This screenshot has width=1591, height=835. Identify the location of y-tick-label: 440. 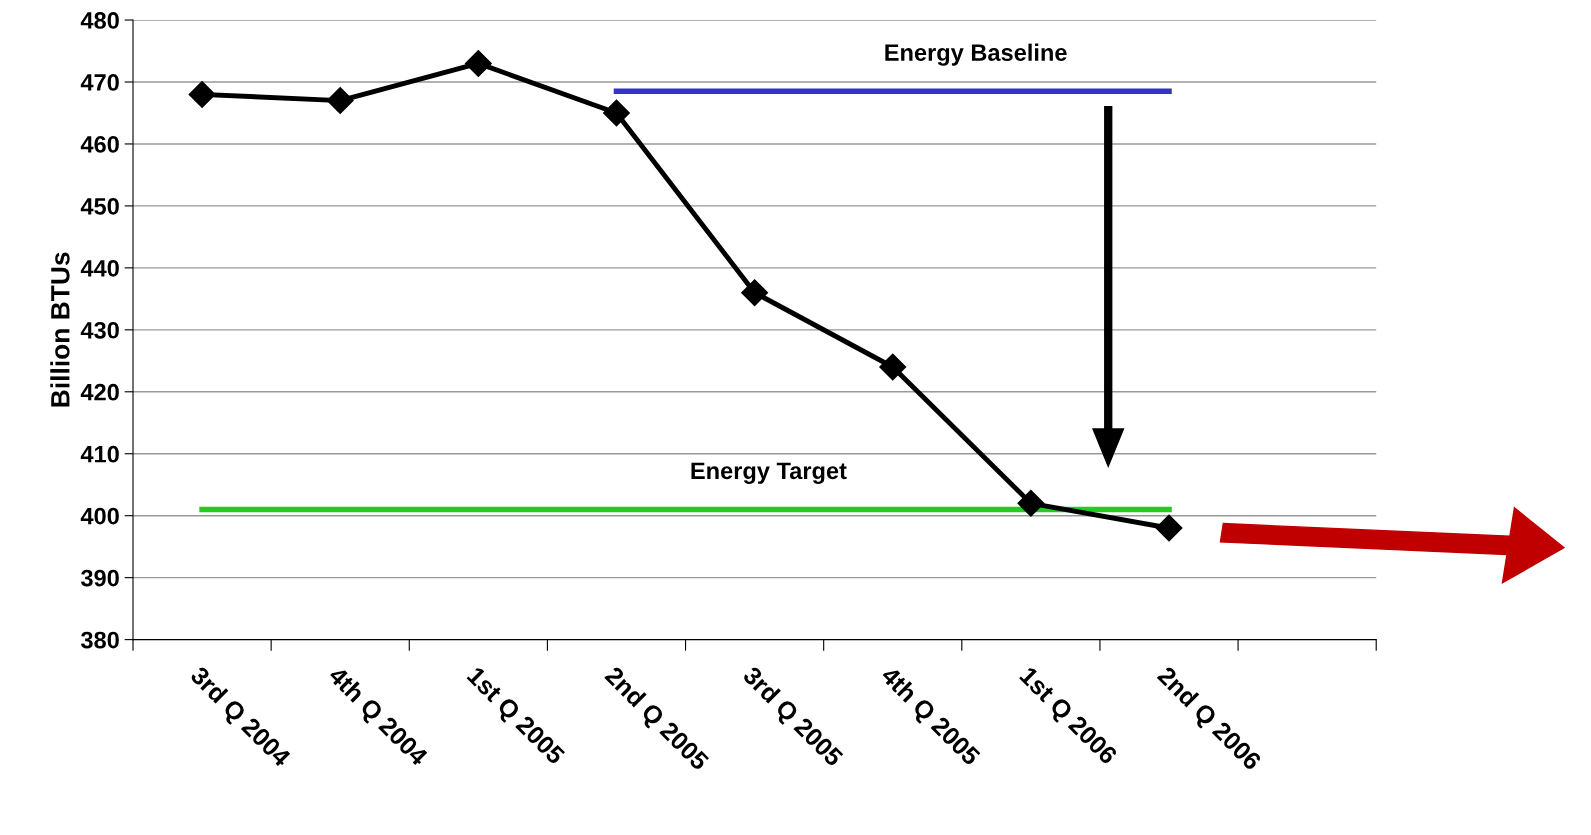
(99, 268).